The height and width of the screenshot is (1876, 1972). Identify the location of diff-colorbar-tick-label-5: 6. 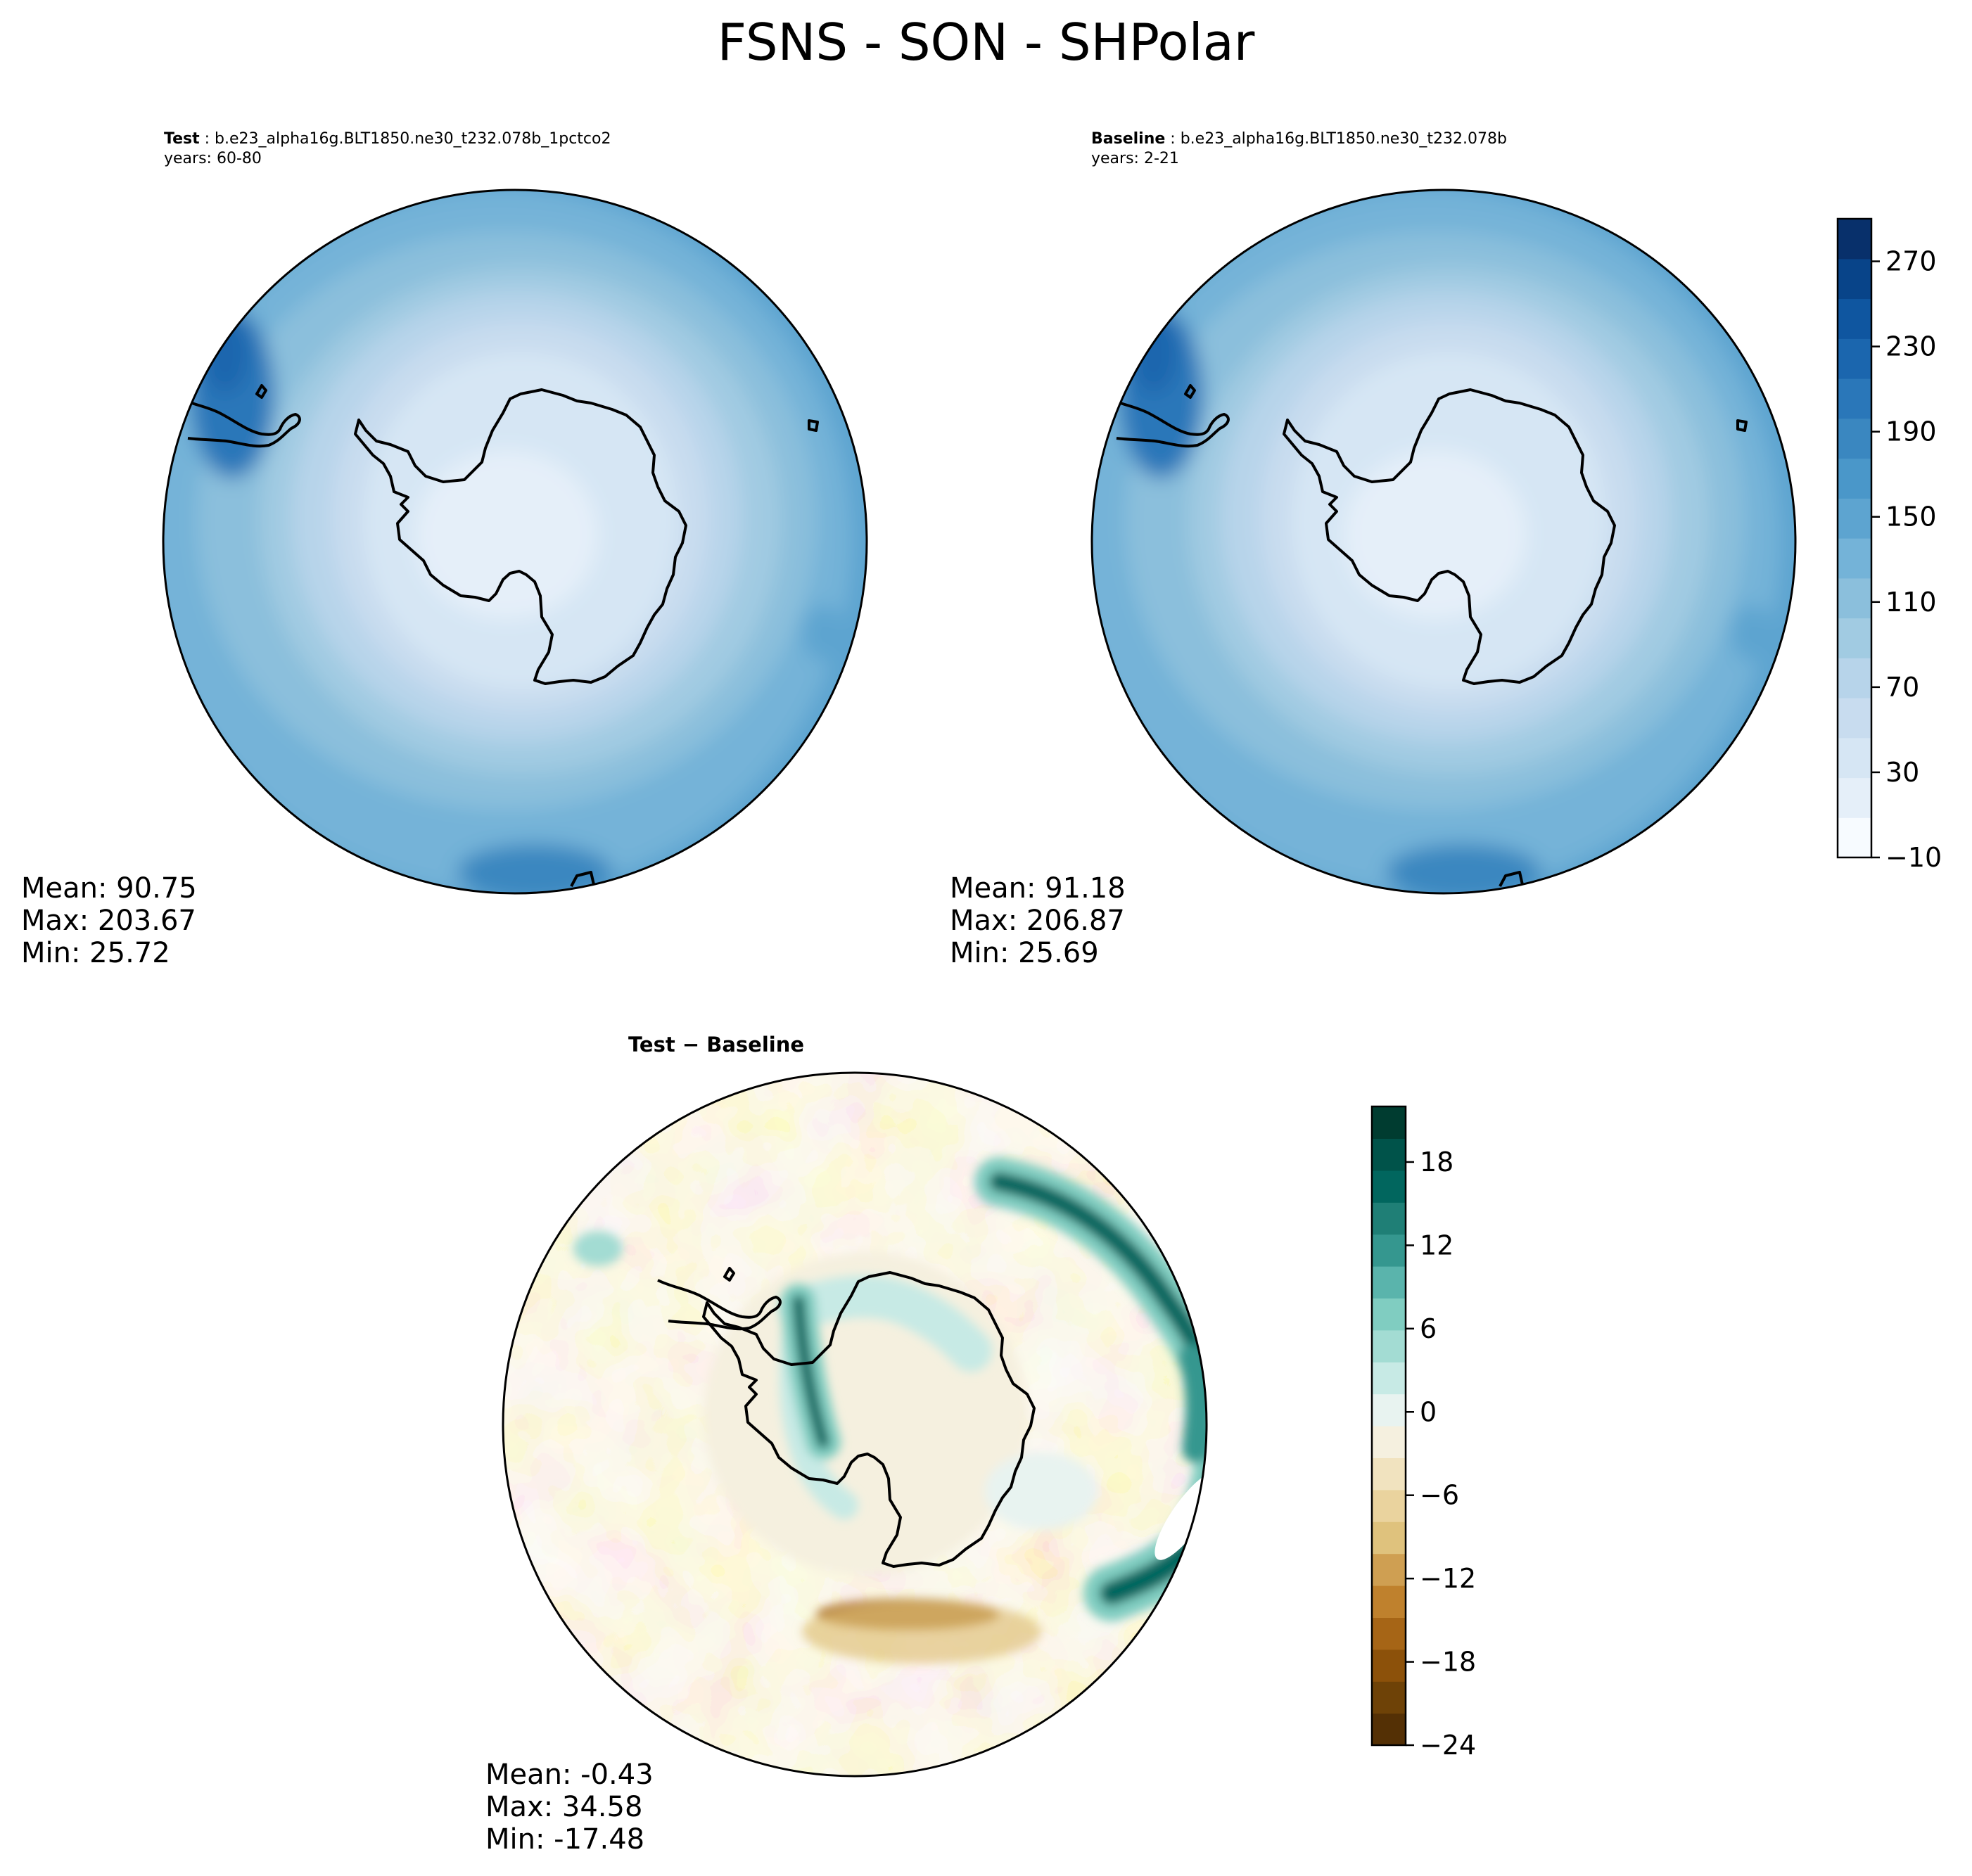
(1429, 1328).